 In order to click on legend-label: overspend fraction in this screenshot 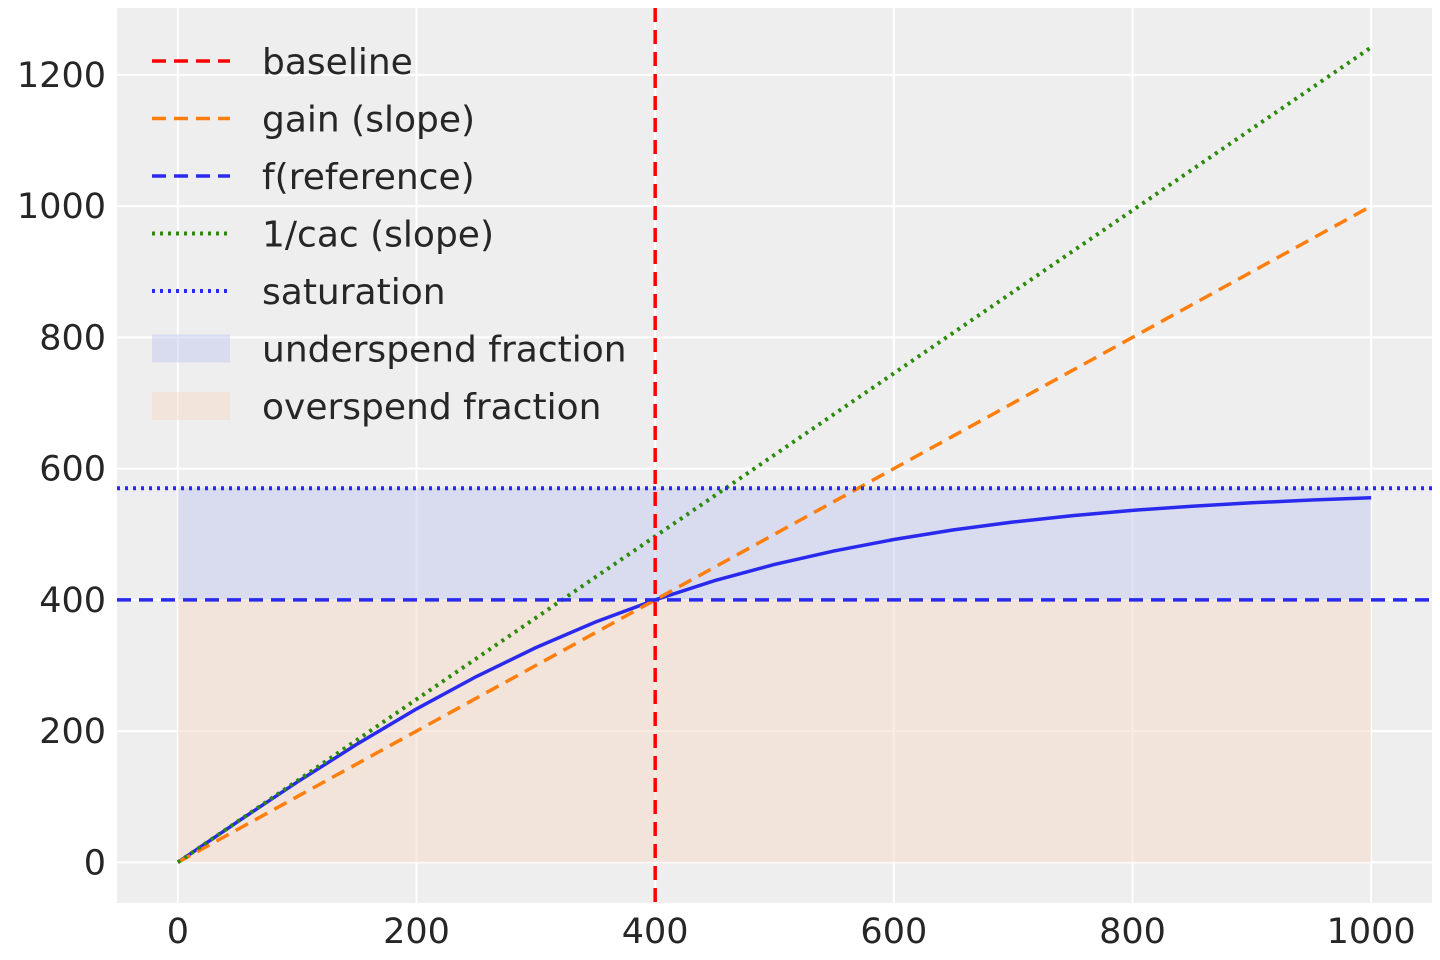, I will do `click(431, 407)`.